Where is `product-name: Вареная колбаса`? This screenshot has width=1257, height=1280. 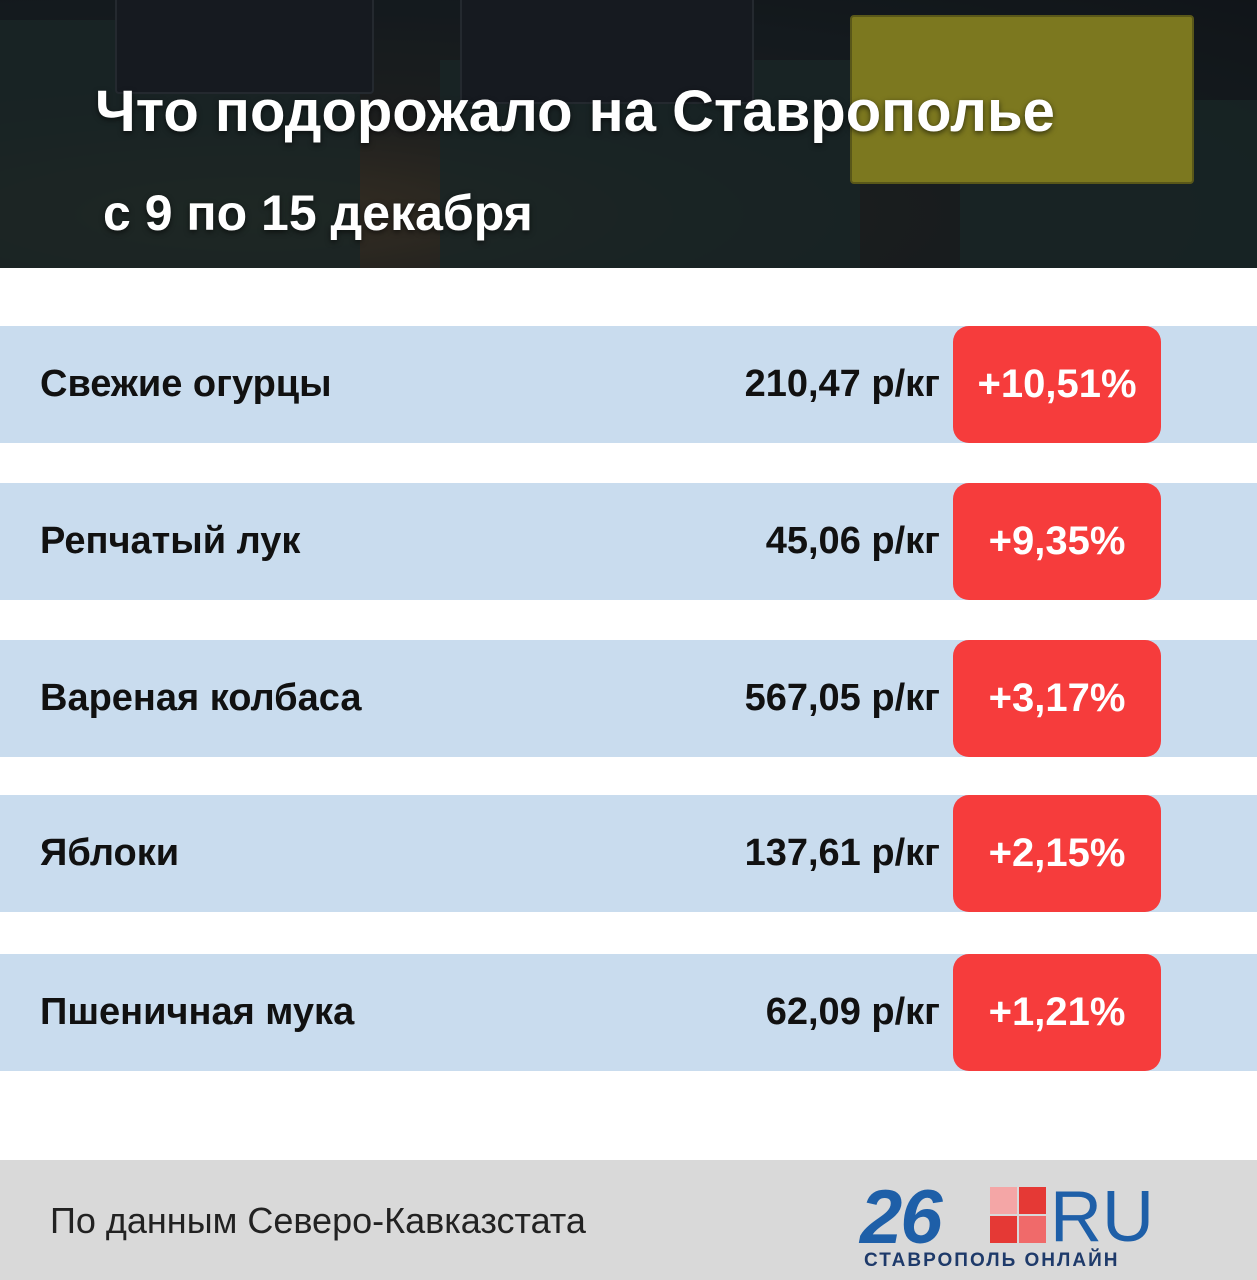 product-name: Вареная колбаса is located at coordinates (201, 698).